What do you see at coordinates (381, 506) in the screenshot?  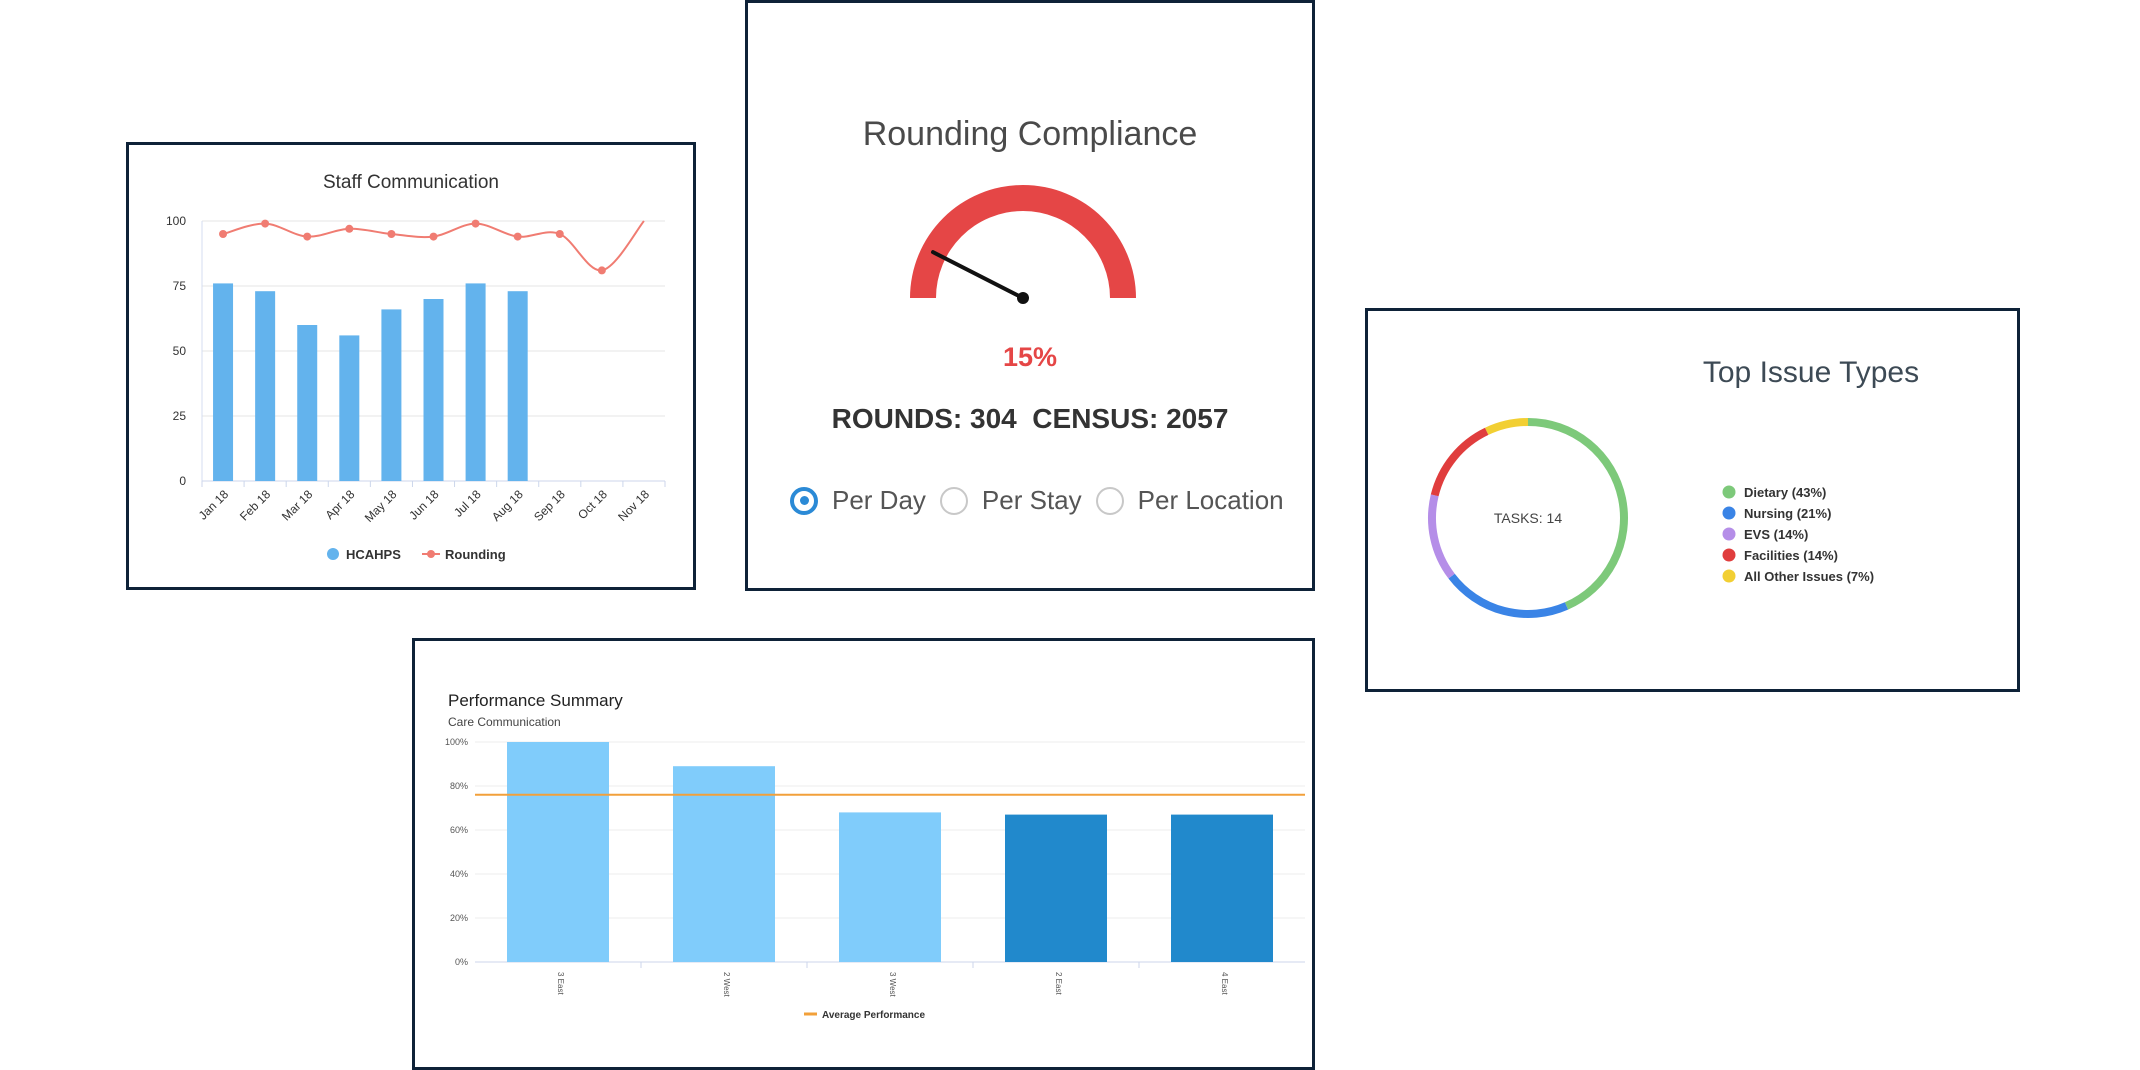 I see `staff-x-tick-label: May 18` at bounding box center [381, 506].